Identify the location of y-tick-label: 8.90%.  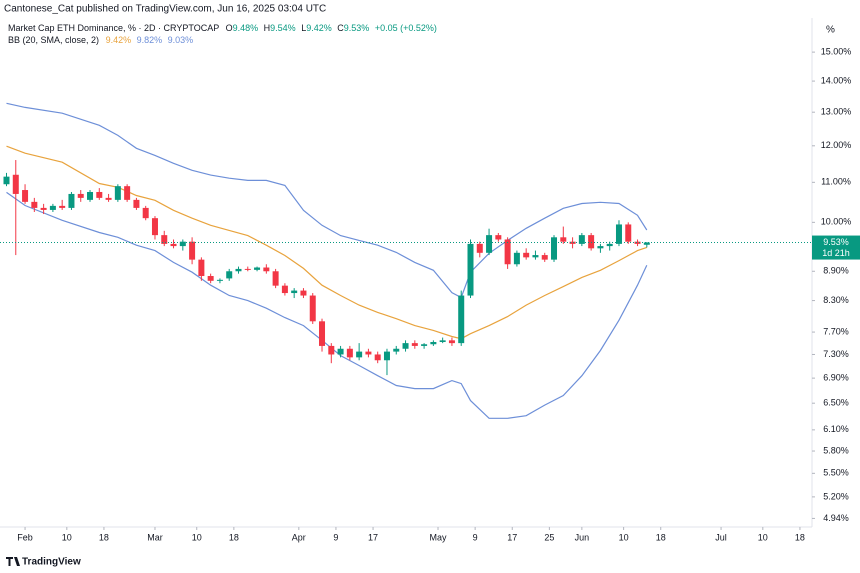
(836, 271).